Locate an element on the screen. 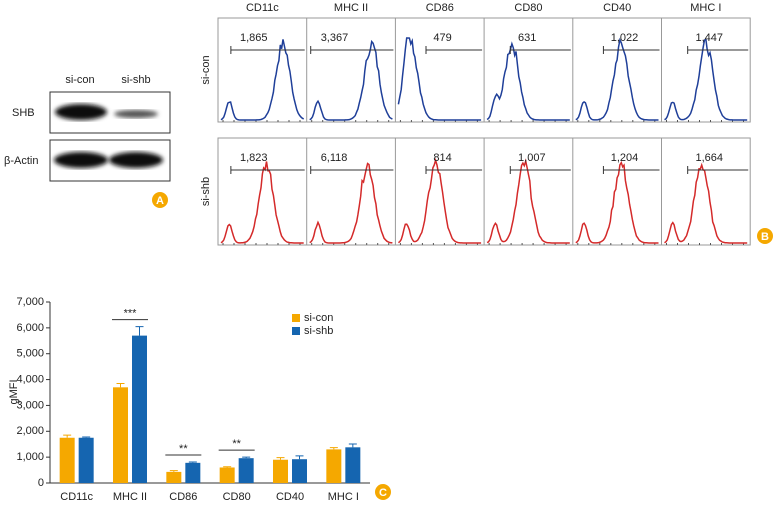  marker-header: CD40 is located at coordinates (617, 8).